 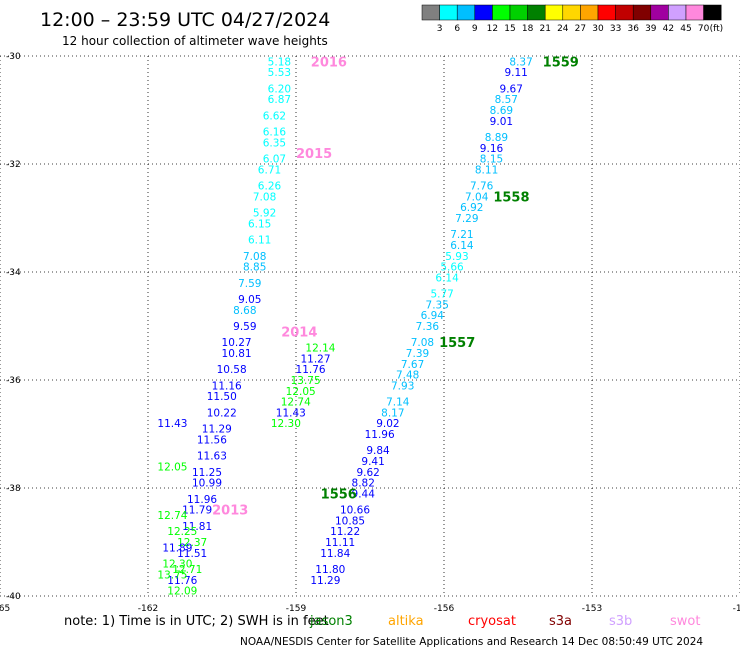 What do you see at coordinates (572, 19) in the screenshot?
I see `colorbar-legend: 3 6 9 12 15 18 21 24 27 30 33 36 39 42 45 70 (ft)` at bounding box center [572, 19].